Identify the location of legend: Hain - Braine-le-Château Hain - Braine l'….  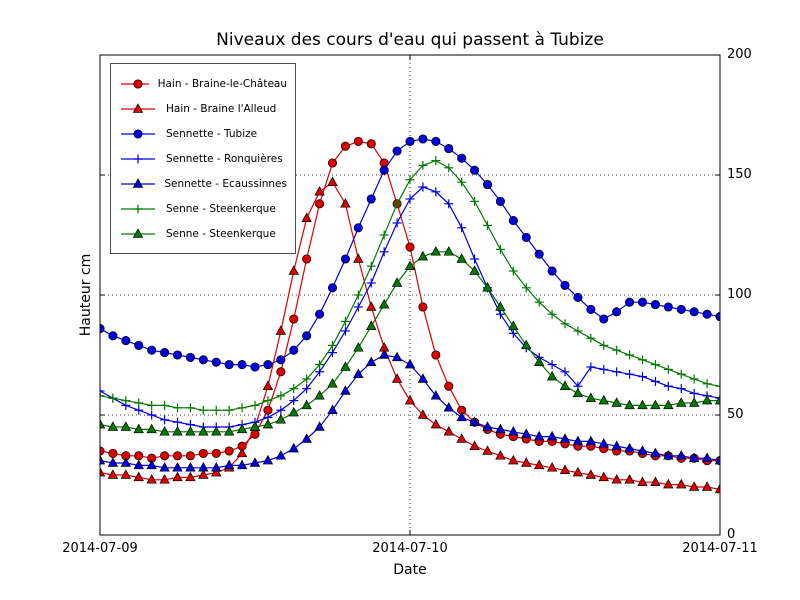
(203, 158).